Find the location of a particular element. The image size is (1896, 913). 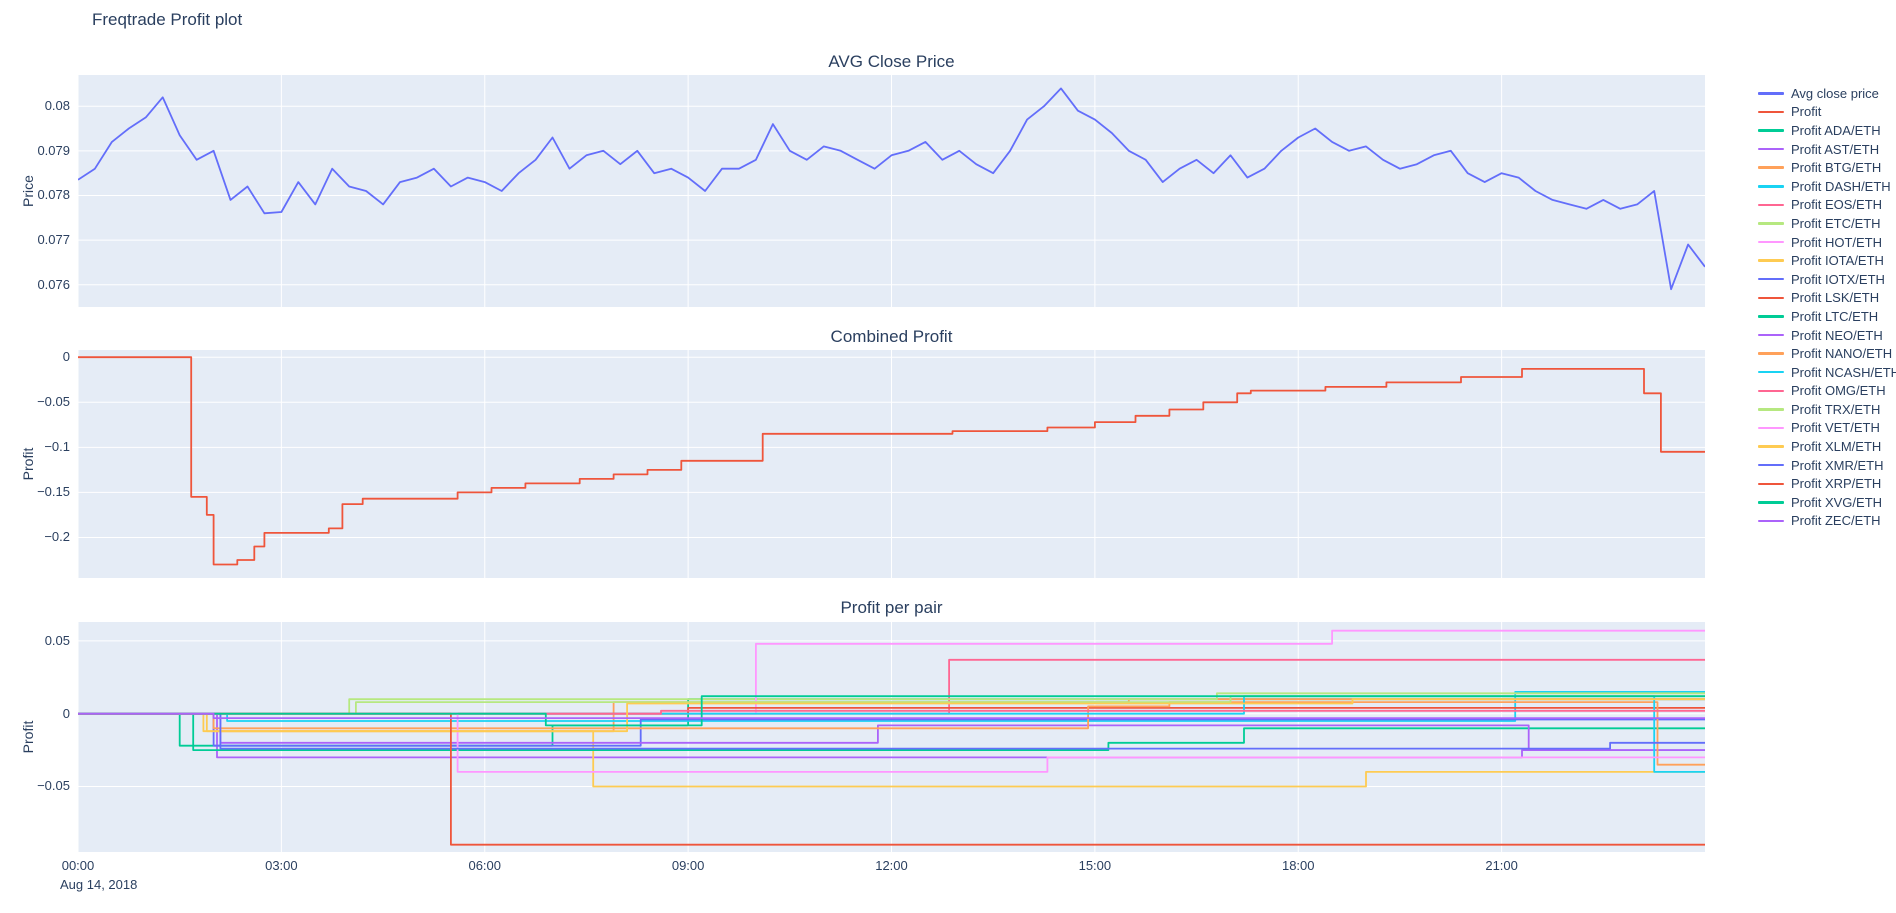

legend-item-profit-iota-eth: Profit IOTA/ETH is located at coordinates (1827, 260).